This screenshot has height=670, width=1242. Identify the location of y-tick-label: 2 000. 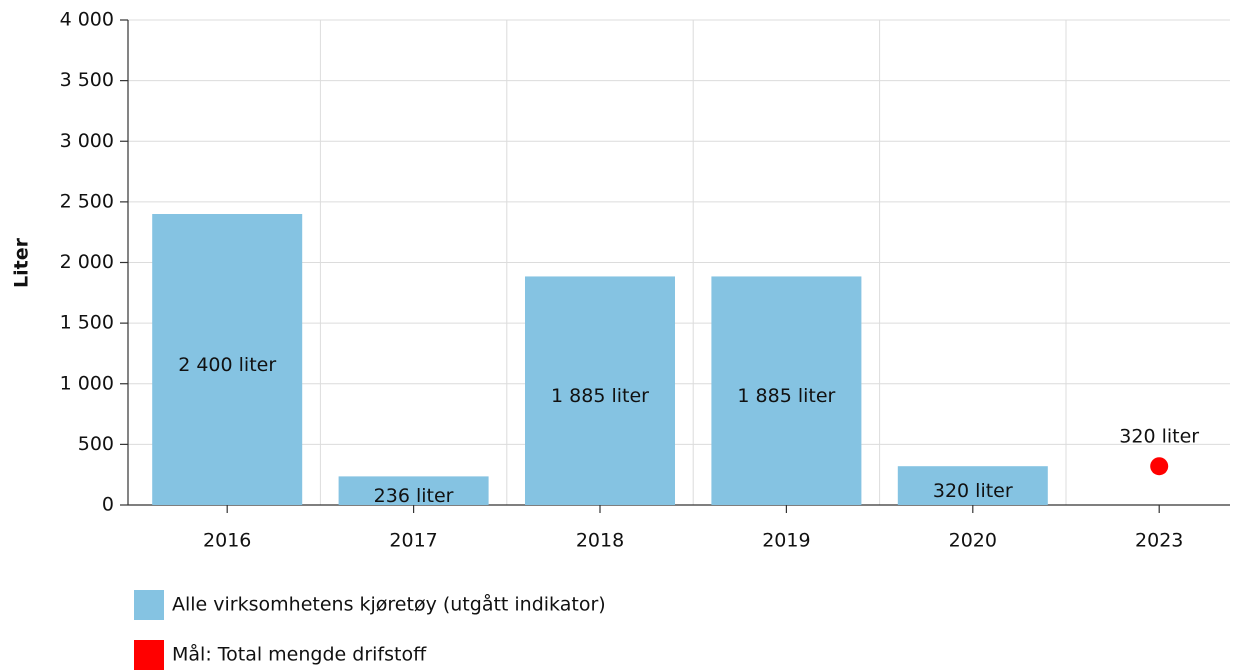
(87, 262).